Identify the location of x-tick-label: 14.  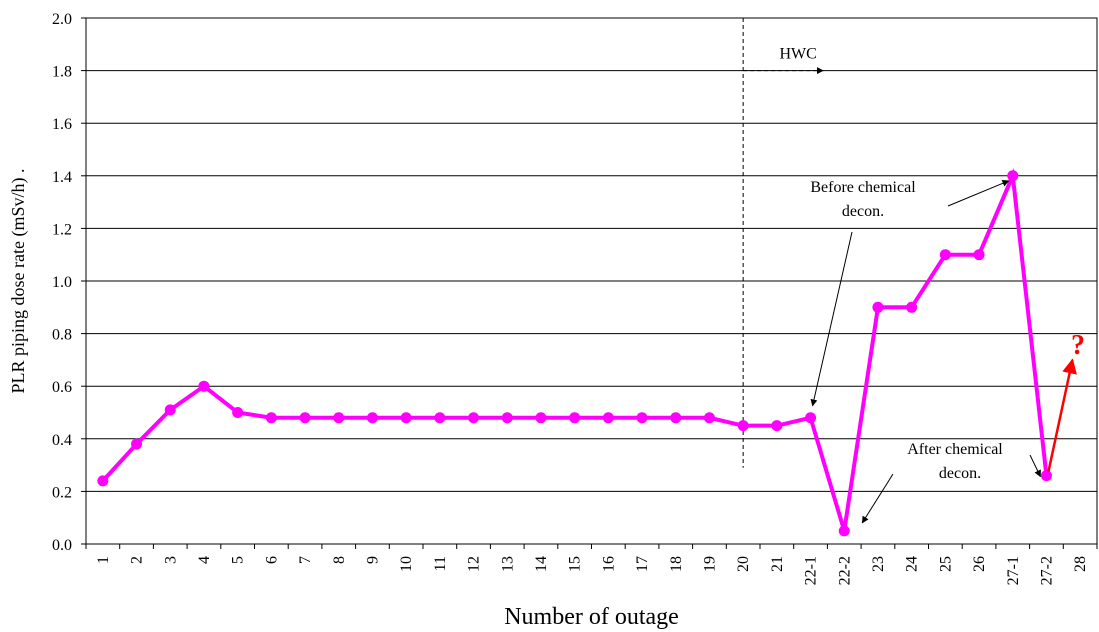
(541, 564).